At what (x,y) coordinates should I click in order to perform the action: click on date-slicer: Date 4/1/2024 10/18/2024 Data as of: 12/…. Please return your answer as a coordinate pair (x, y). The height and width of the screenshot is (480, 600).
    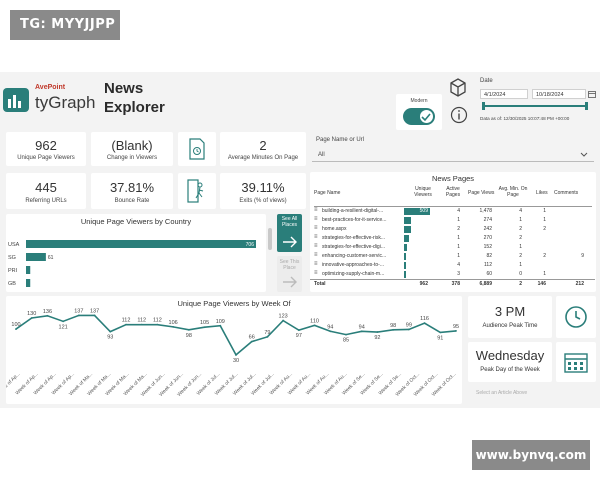
    Looking at the image, I should click on (536, 101).